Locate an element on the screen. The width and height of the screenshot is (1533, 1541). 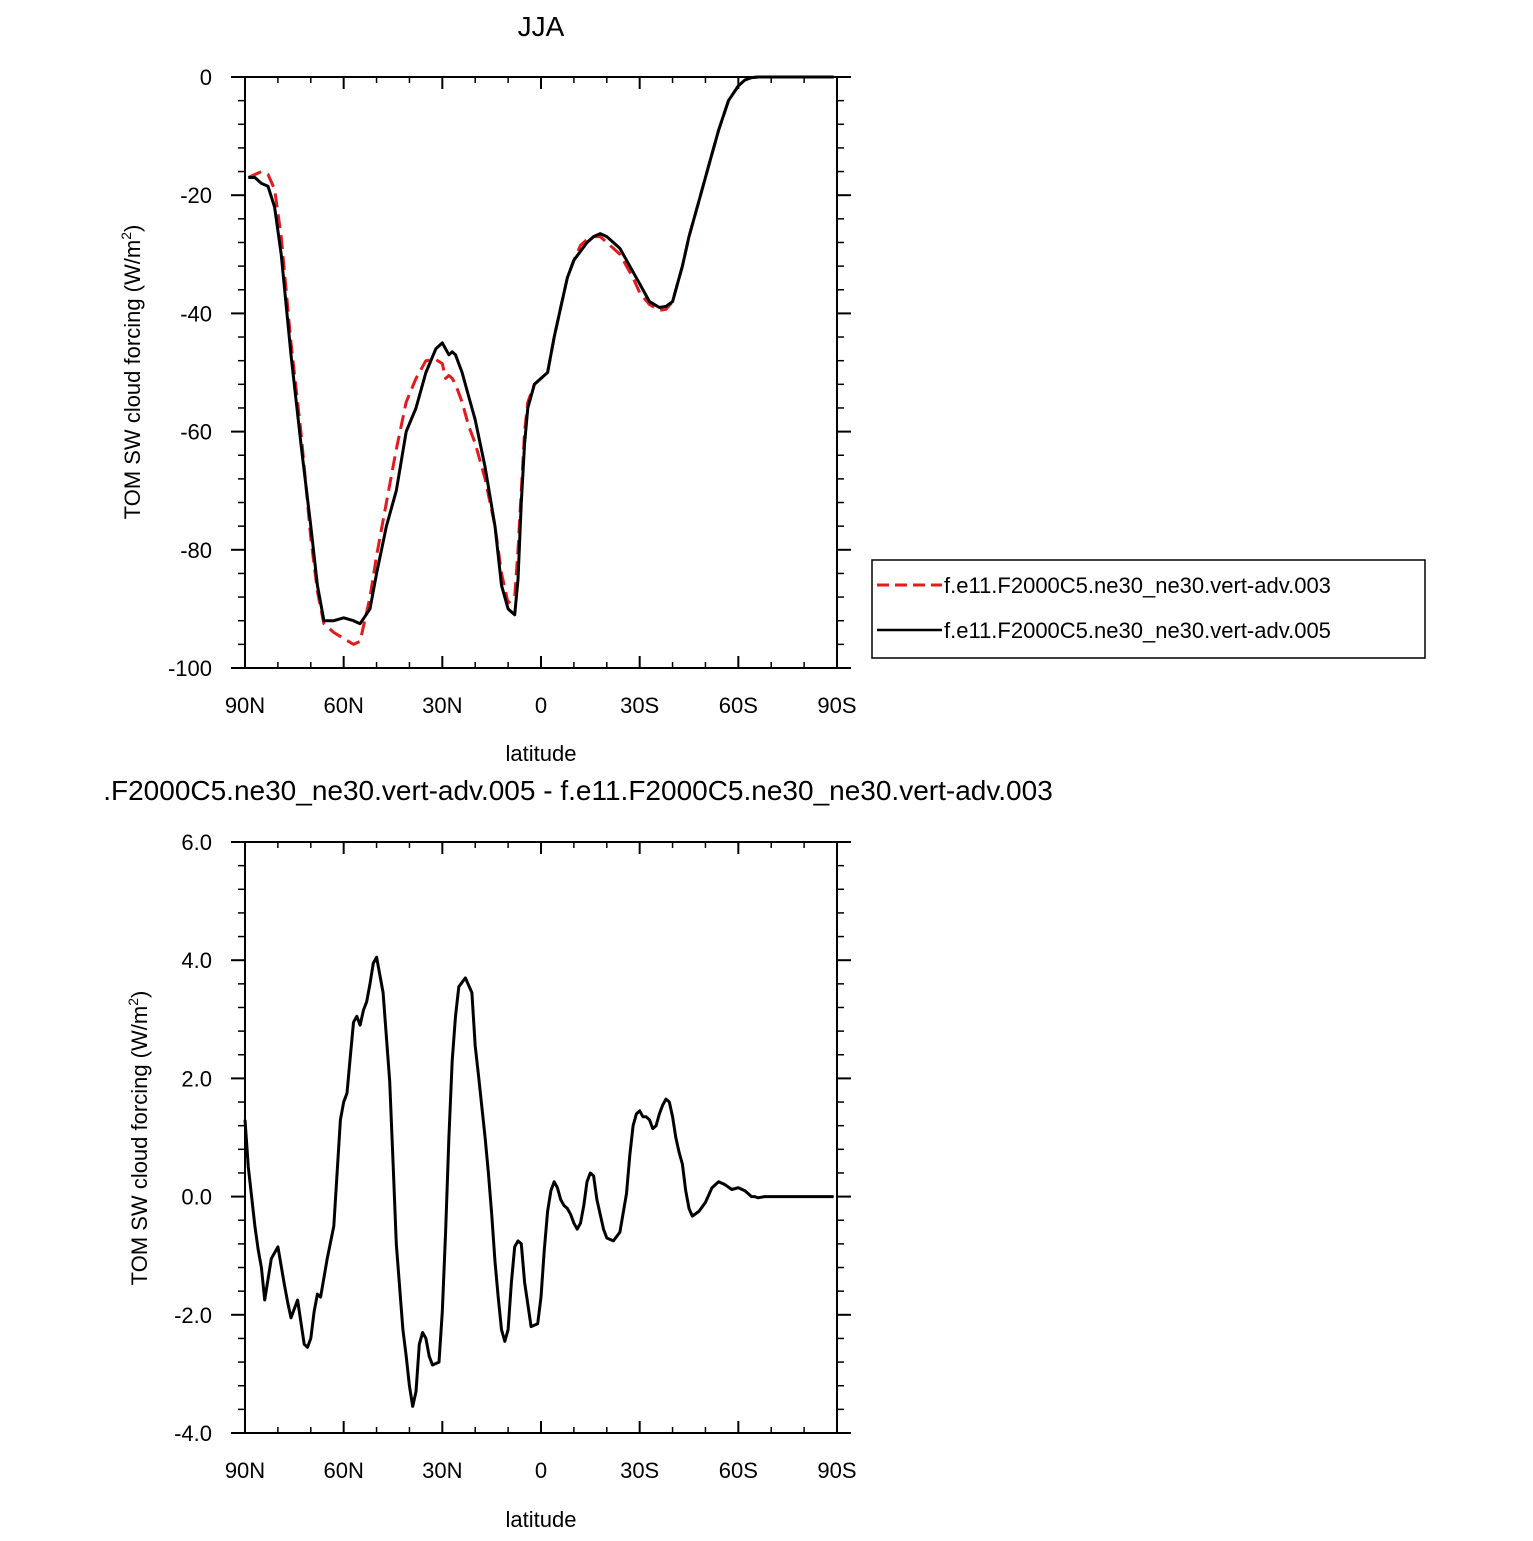
y-tick-label: -20 is located at coordinates (196, 195).